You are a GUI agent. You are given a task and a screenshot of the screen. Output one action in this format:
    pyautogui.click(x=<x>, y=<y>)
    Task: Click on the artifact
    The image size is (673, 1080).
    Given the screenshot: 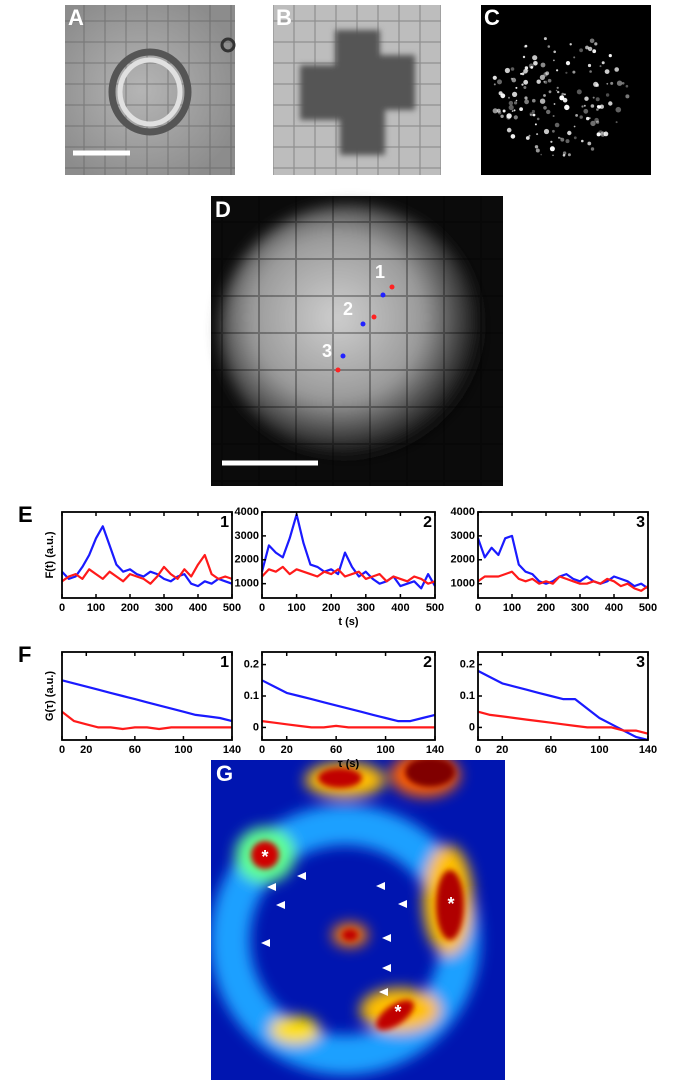 What is the action you would take?
    pyautogui.click(x=228, y=45)
    